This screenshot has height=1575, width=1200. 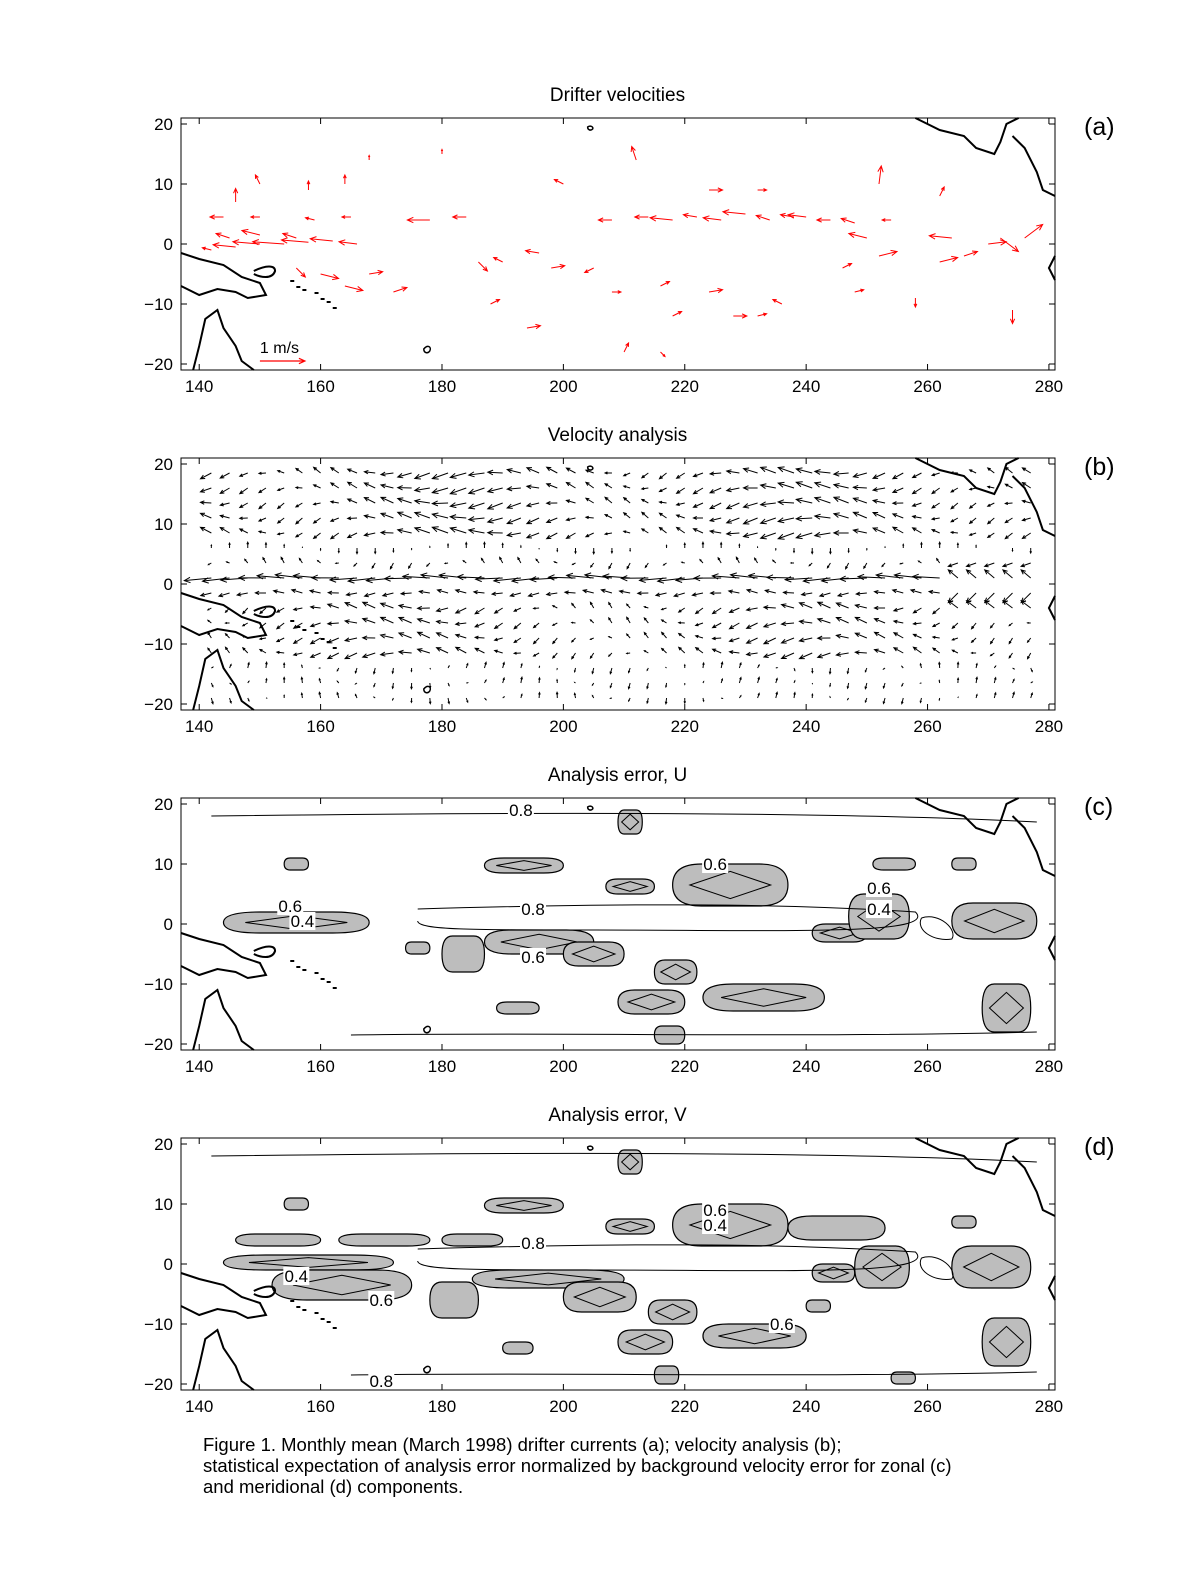 What do you see at coordinates (442, 1406) in the screenshot?
I see `x-tick-label: 180` at bounding box center [442, 1406].